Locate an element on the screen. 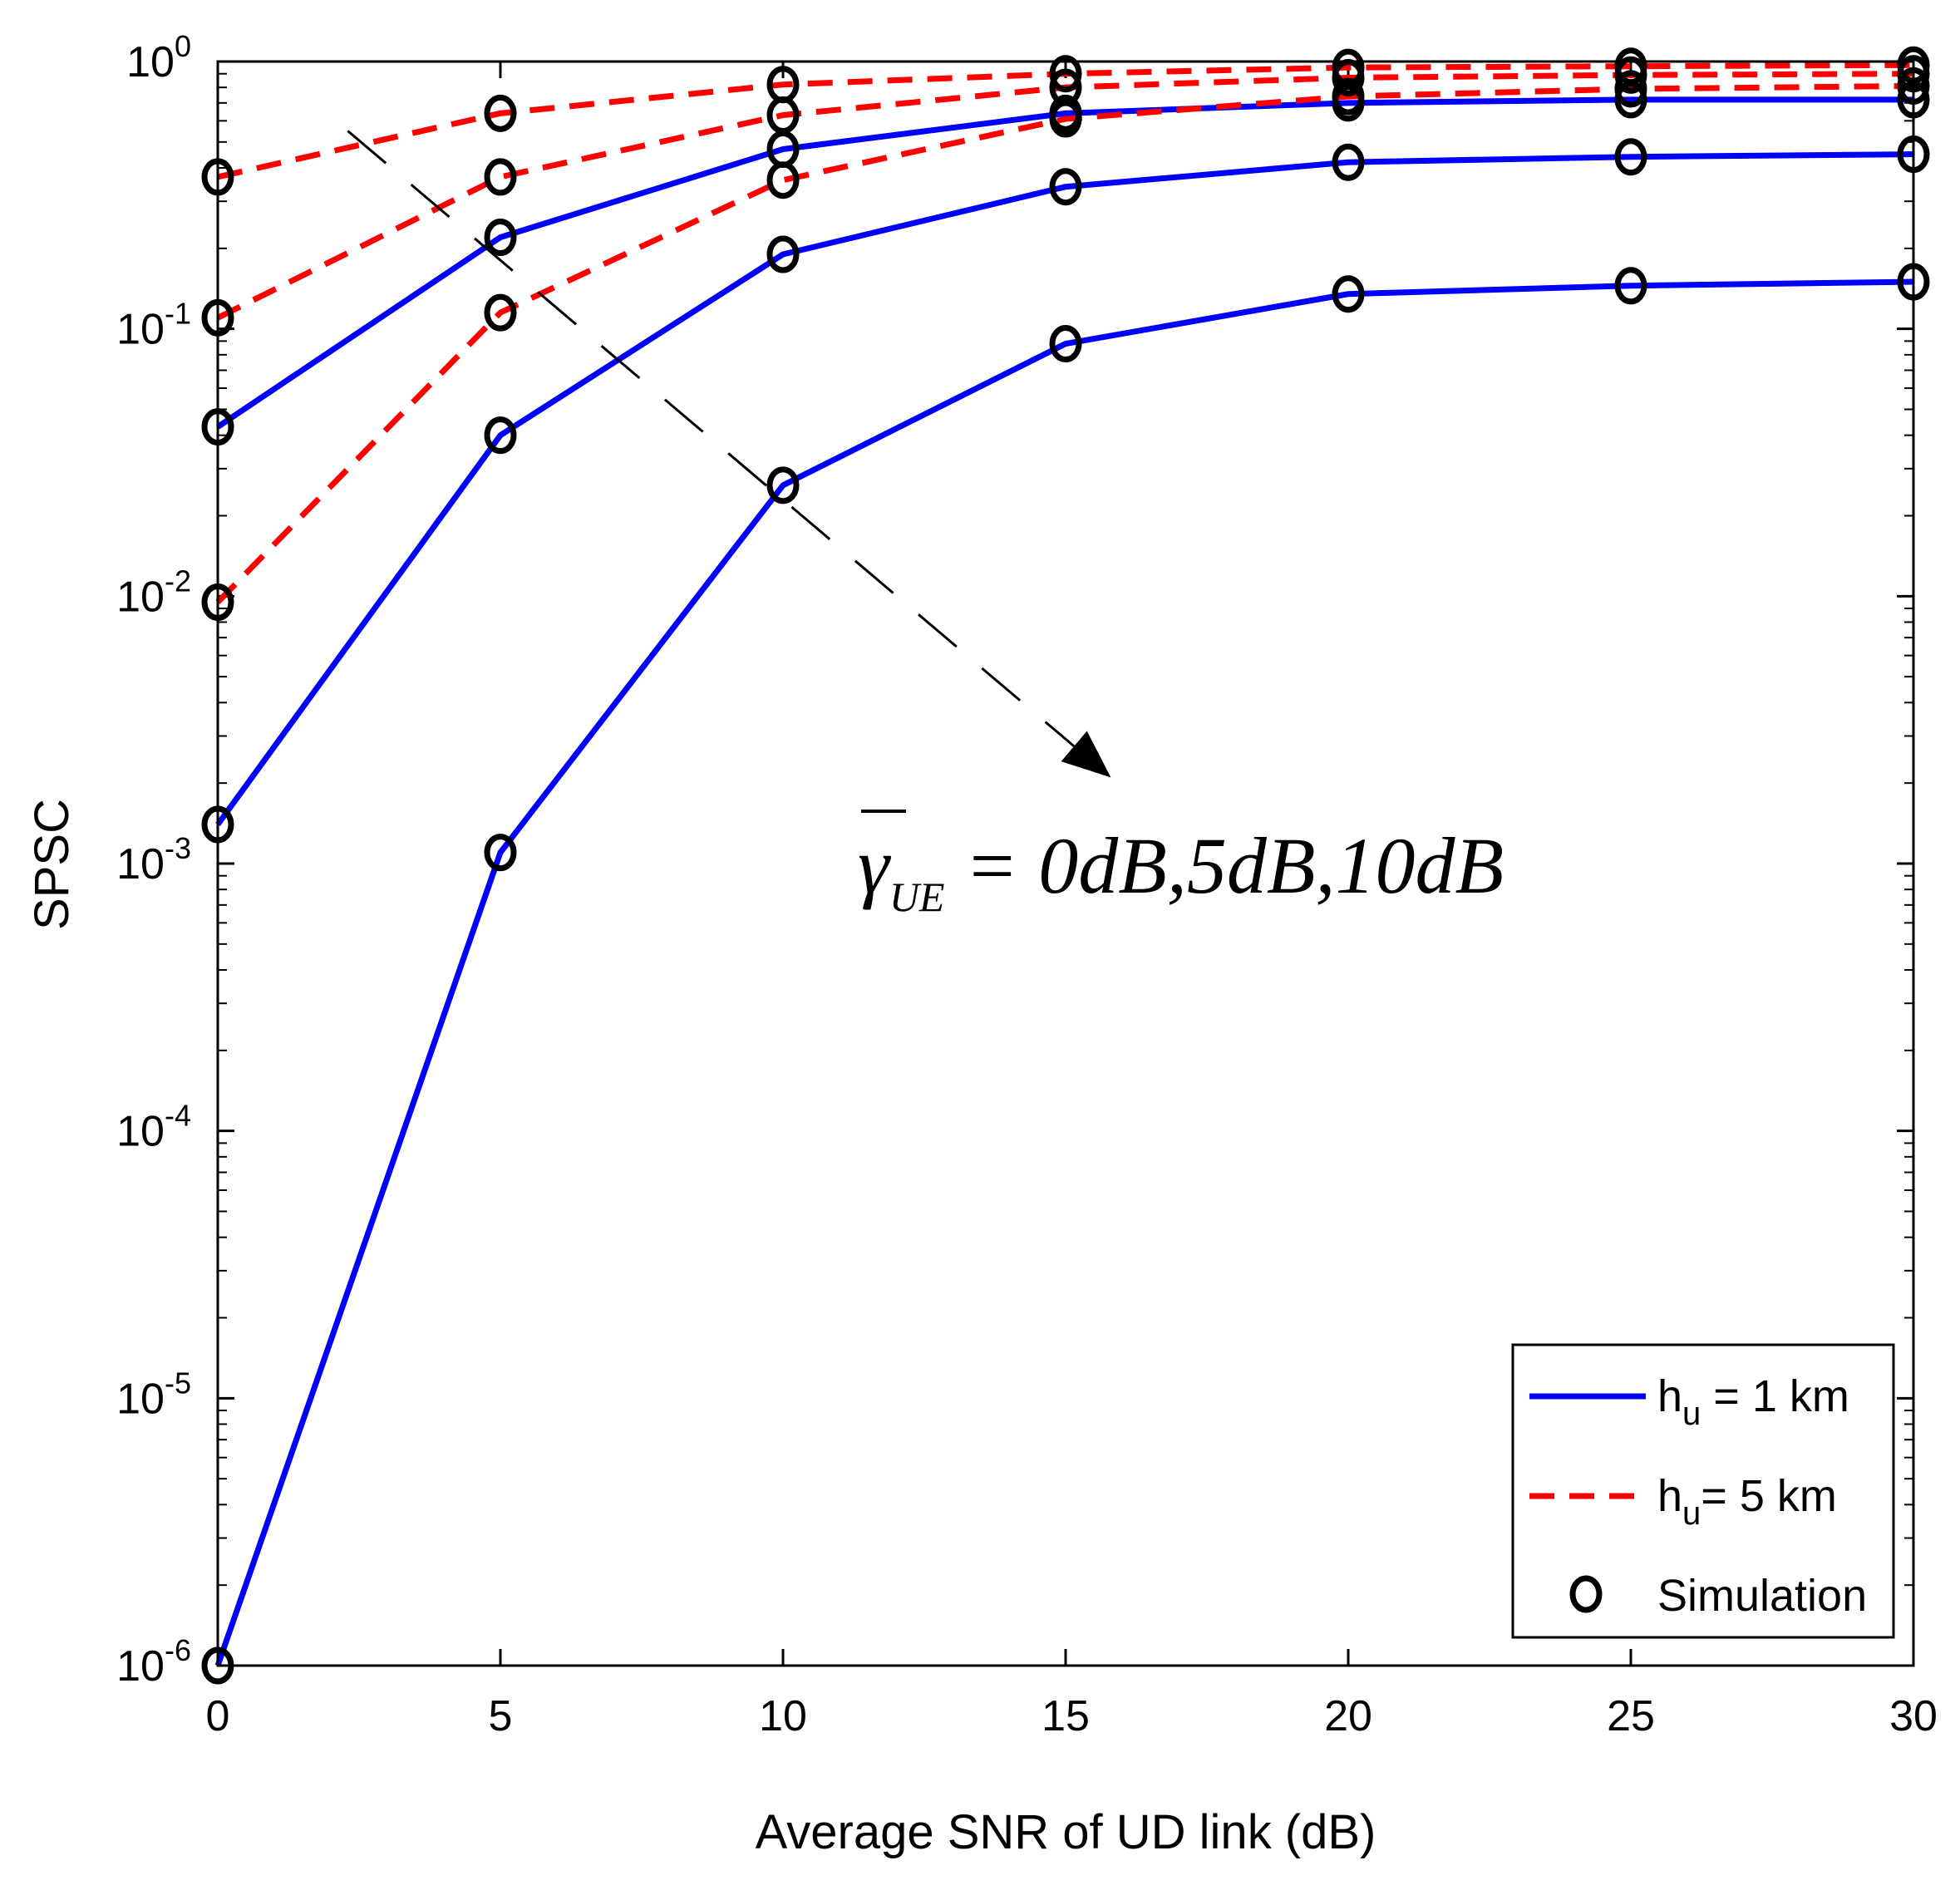 This screenshot has height=1890, width=1960. legend-label: hu = 1 km is located at coordinates (1753, 1401).